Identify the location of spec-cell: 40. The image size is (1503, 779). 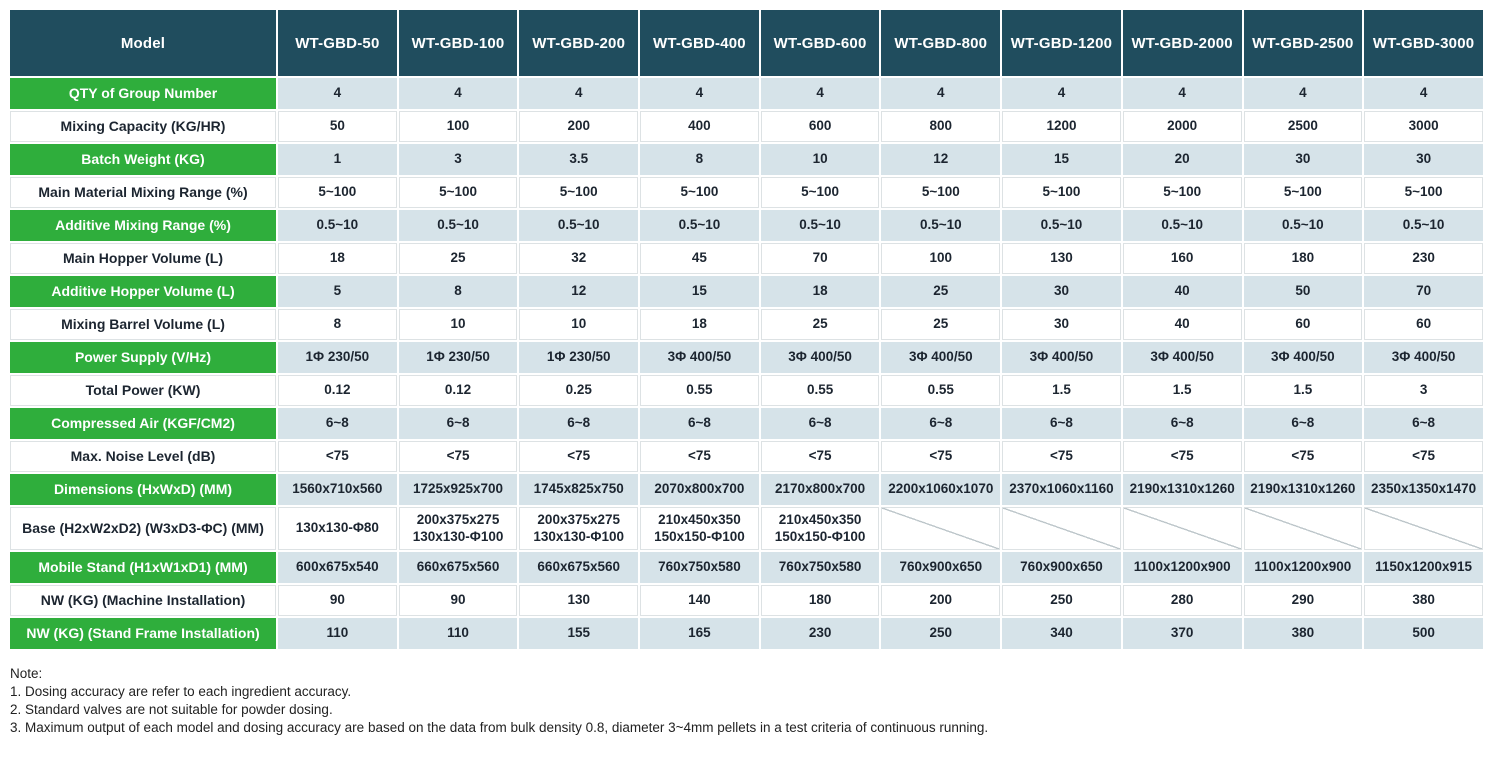
(1182, 291).